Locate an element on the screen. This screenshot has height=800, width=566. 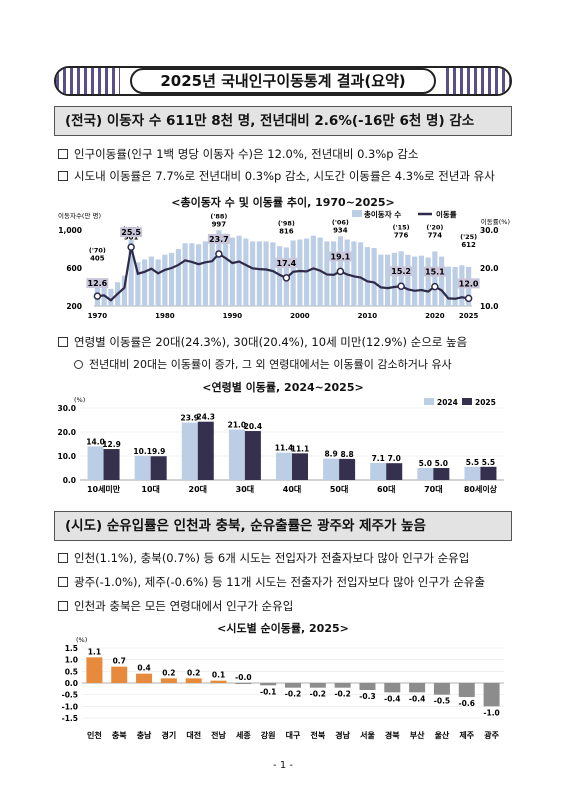
right-axis-label: 이동률(%) is located at coordinates (495, 221).